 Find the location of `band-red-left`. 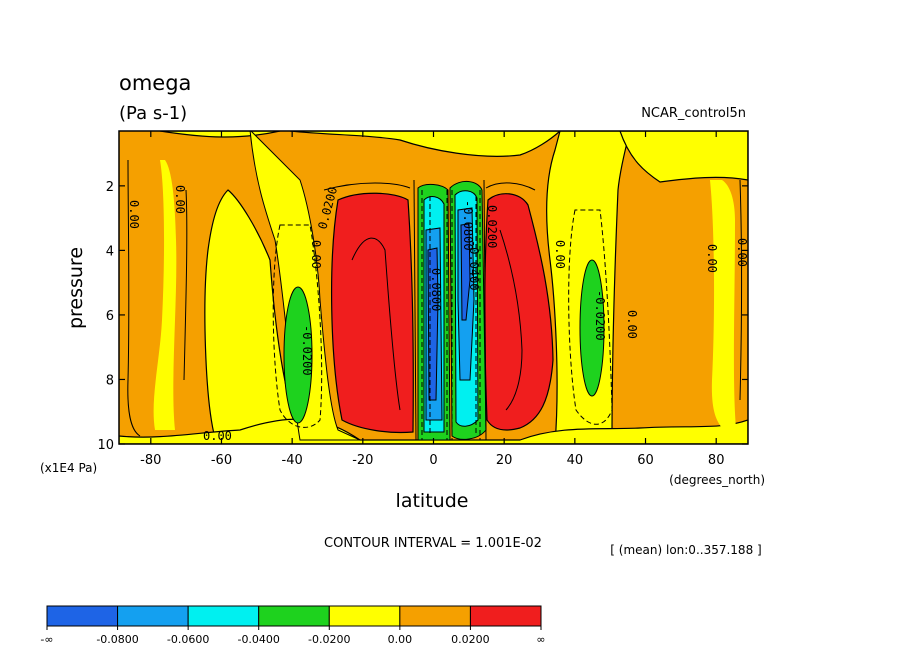

band-red-left is located at coordinates (372, 313).